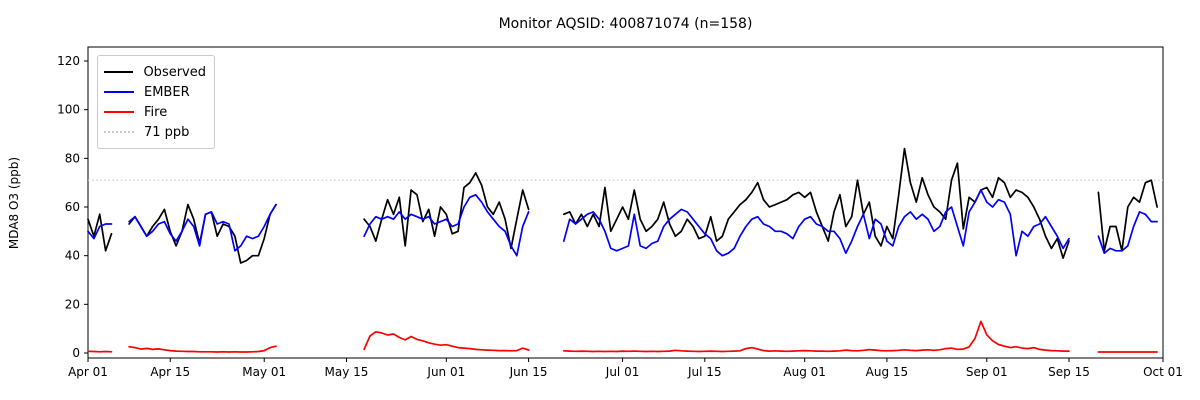 This screenshot has width=1200, height=400. Describe the element at coordinates (76, 353) in the screenshot. I see `y-tick-label: 0` at that location.